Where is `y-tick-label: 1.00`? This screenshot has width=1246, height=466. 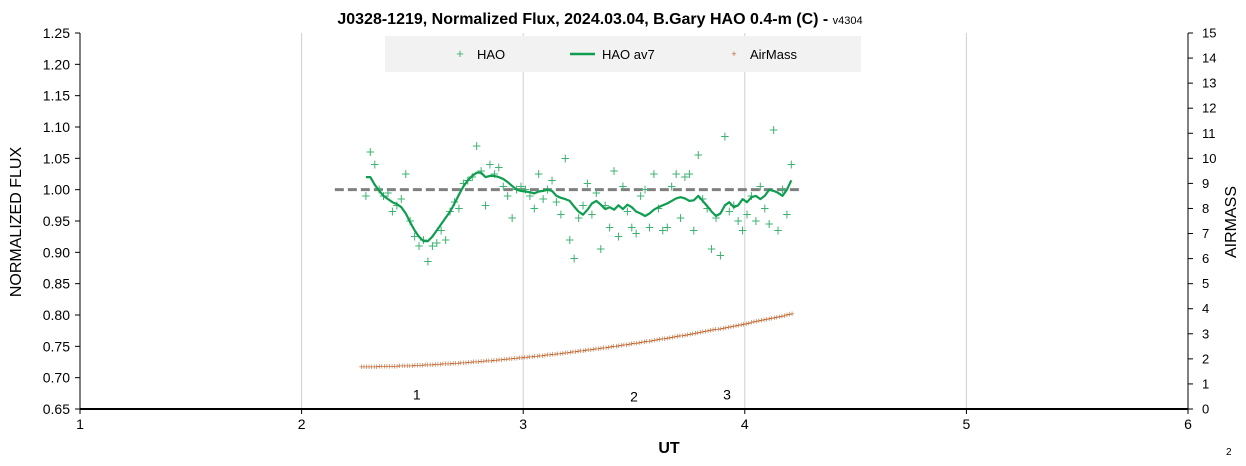
y-tick-label: 1.00 is located at coordinates (56, 190).